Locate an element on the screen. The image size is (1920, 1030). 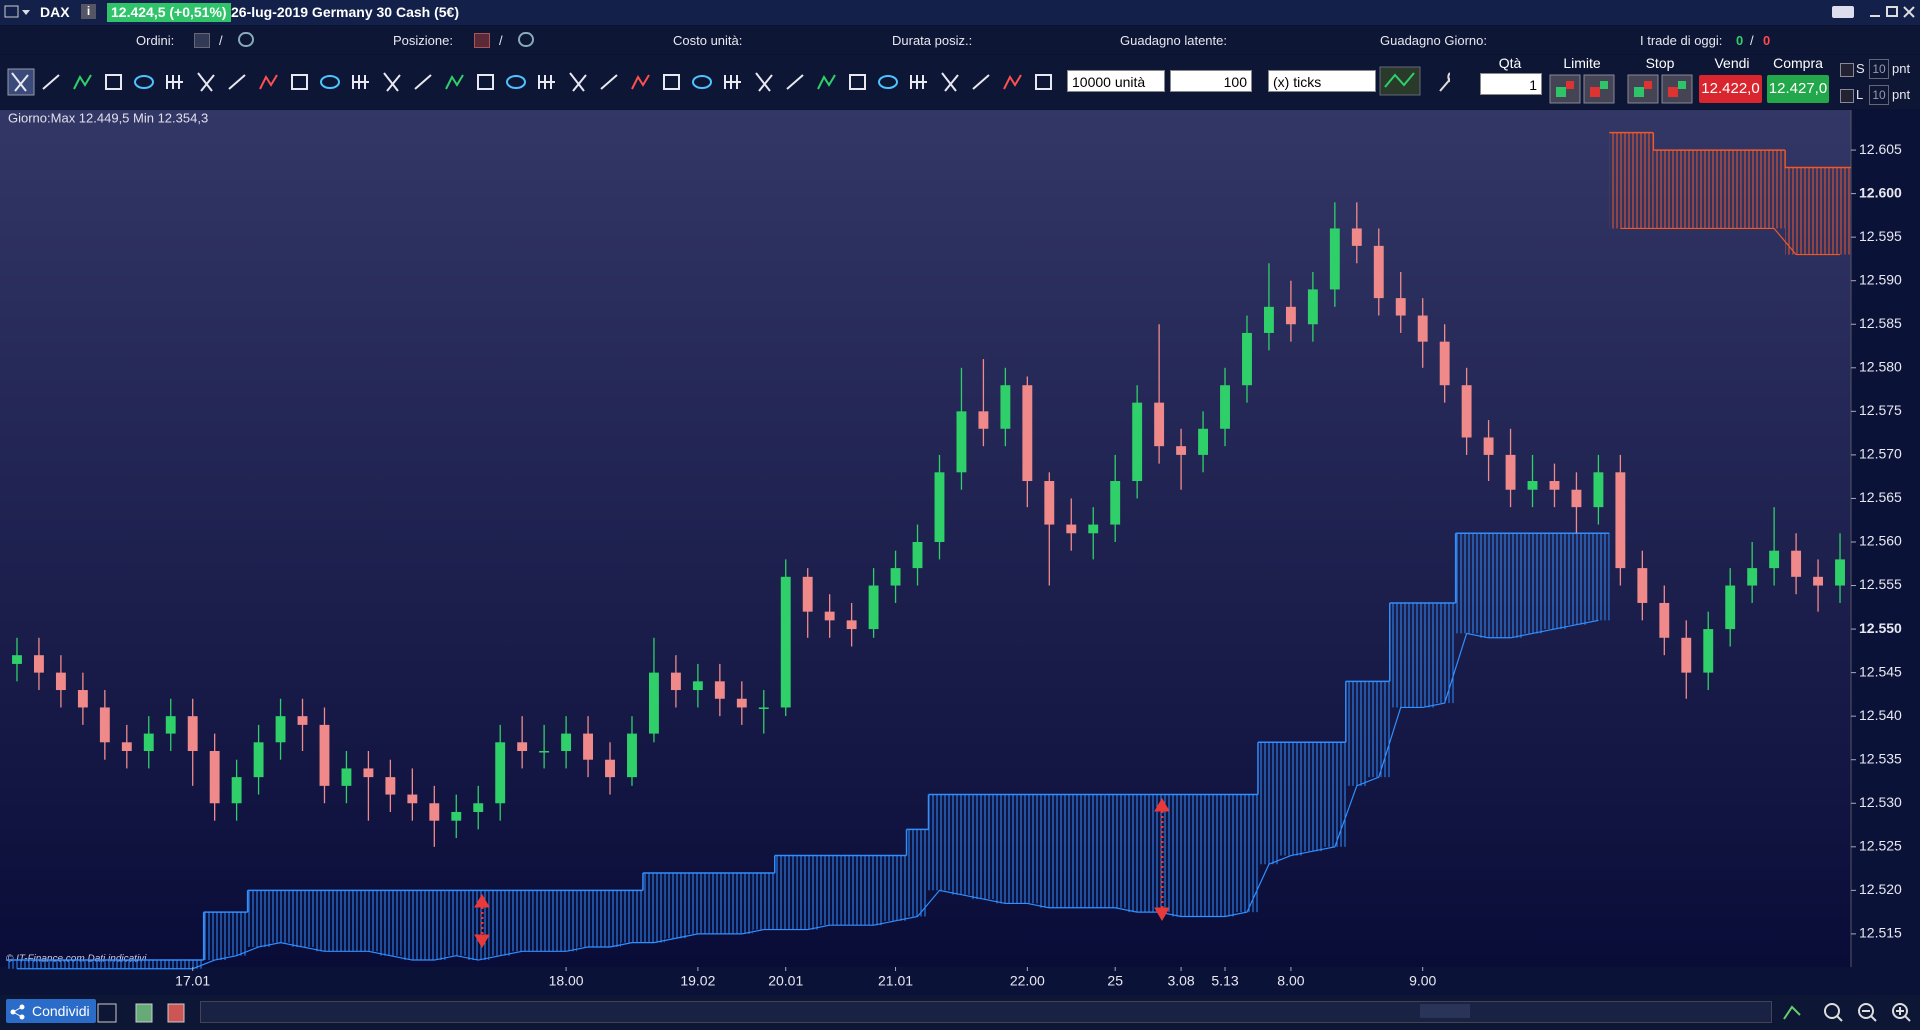
s-points: 10 is located at coordinates (1879, 69).